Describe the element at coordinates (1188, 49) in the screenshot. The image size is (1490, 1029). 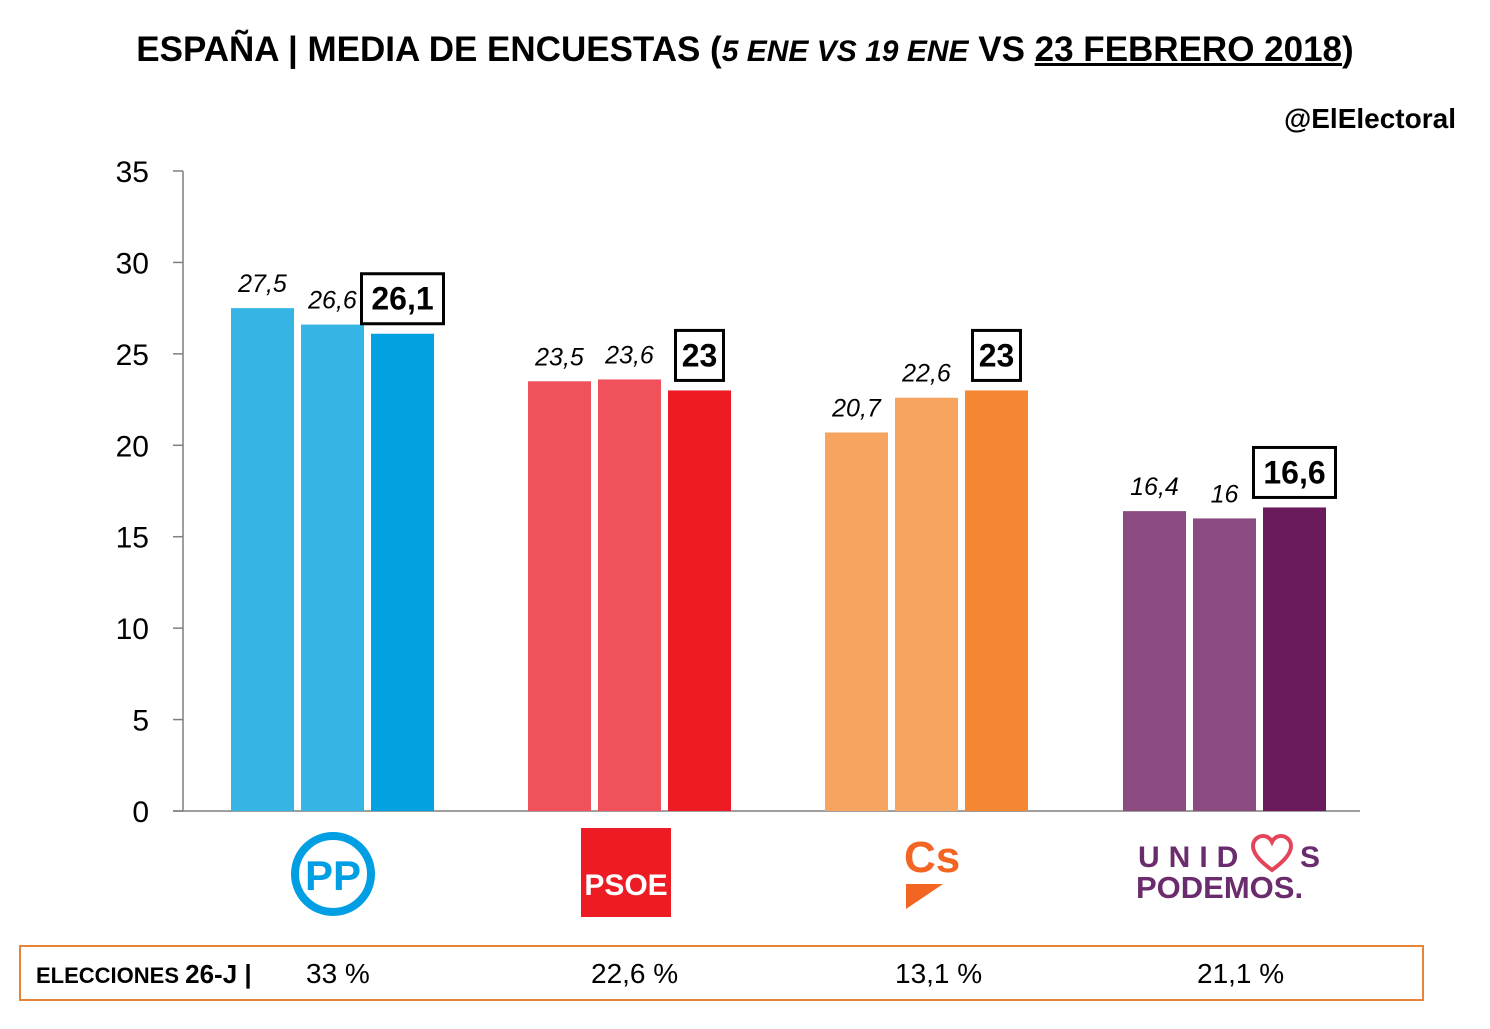
I see `title-date-3: 23 FEBRERO 2018` at that location.